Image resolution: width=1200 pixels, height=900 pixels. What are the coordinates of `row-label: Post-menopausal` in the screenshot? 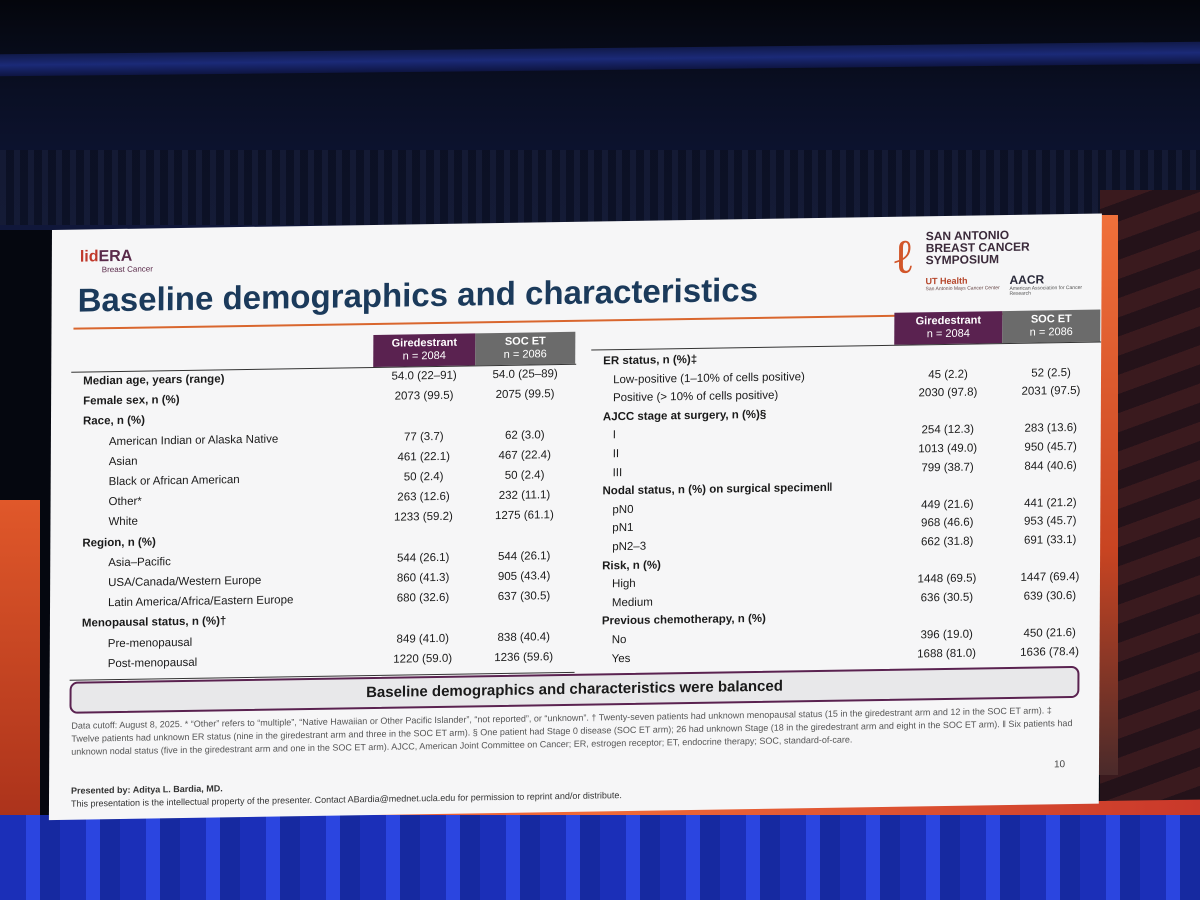 It's located at (152, 663).